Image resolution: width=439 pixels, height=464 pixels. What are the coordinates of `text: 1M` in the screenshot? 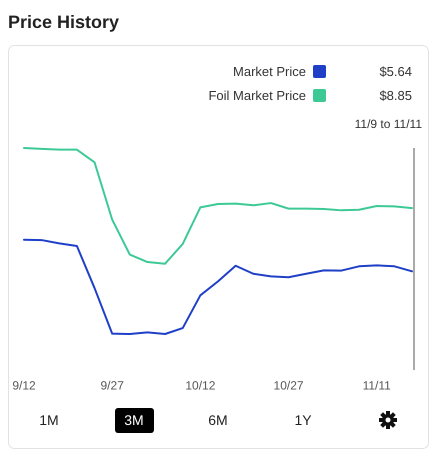 It's located at (49, 420).